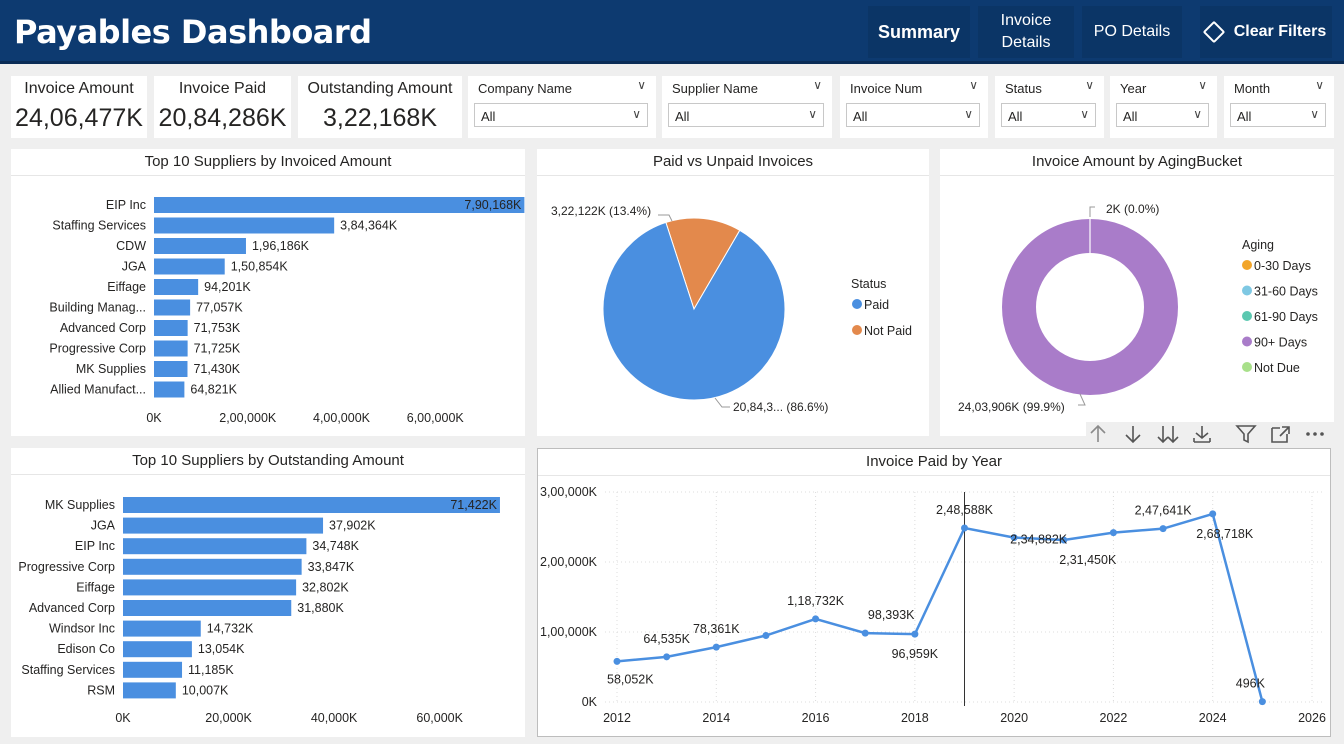 The height and width of the screenshot is (744, 1344). I want to click on x-tick-label: 2012, so click(617, 718).